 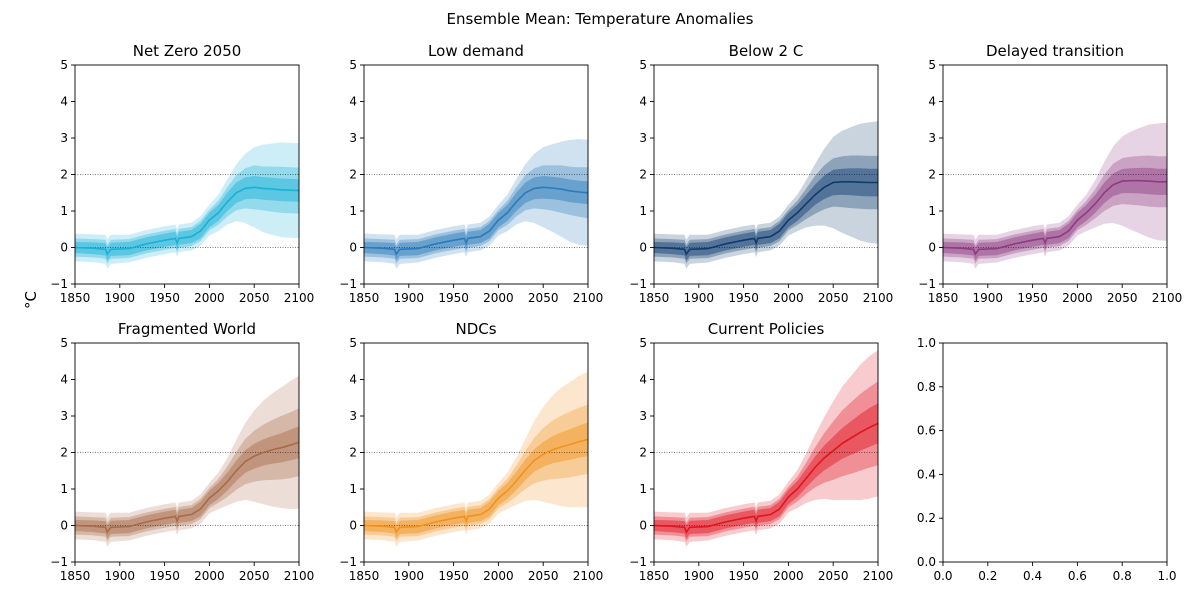 I want to click on panel-ndcs: NDCs 1850 1900 1950 2000 2050 2100 −1 0 1 2 3 4 5, so click(x=471, y=451).